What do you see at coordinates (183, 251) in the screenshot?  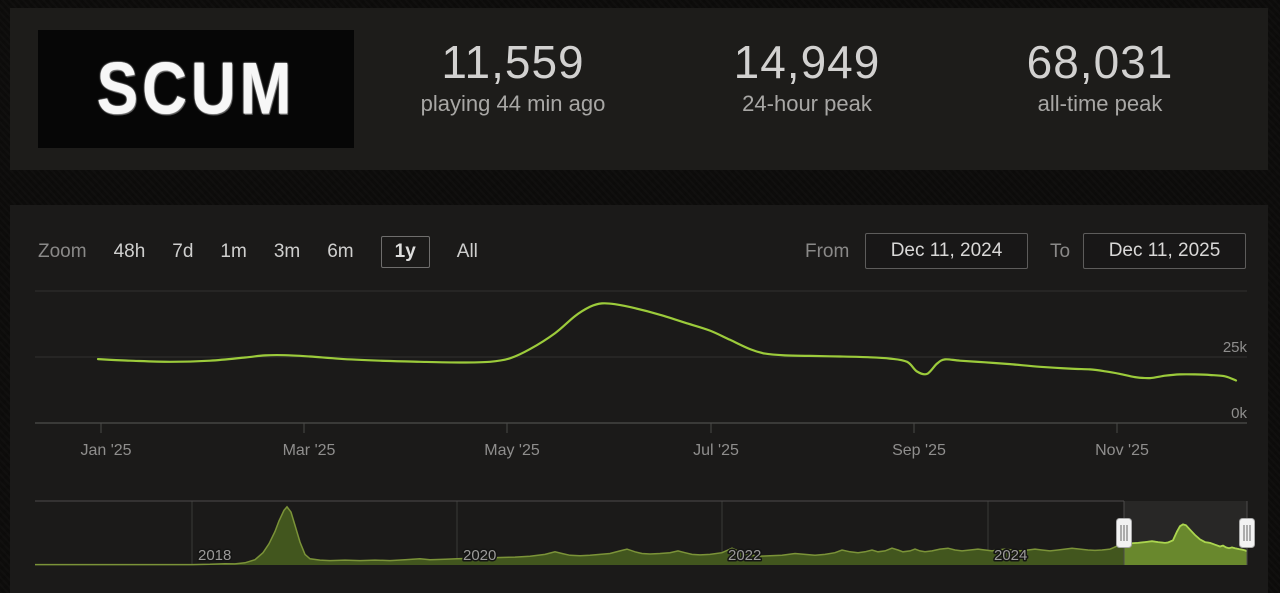 I see `range-button-7d: 7d` at bounding box center [183, 251].